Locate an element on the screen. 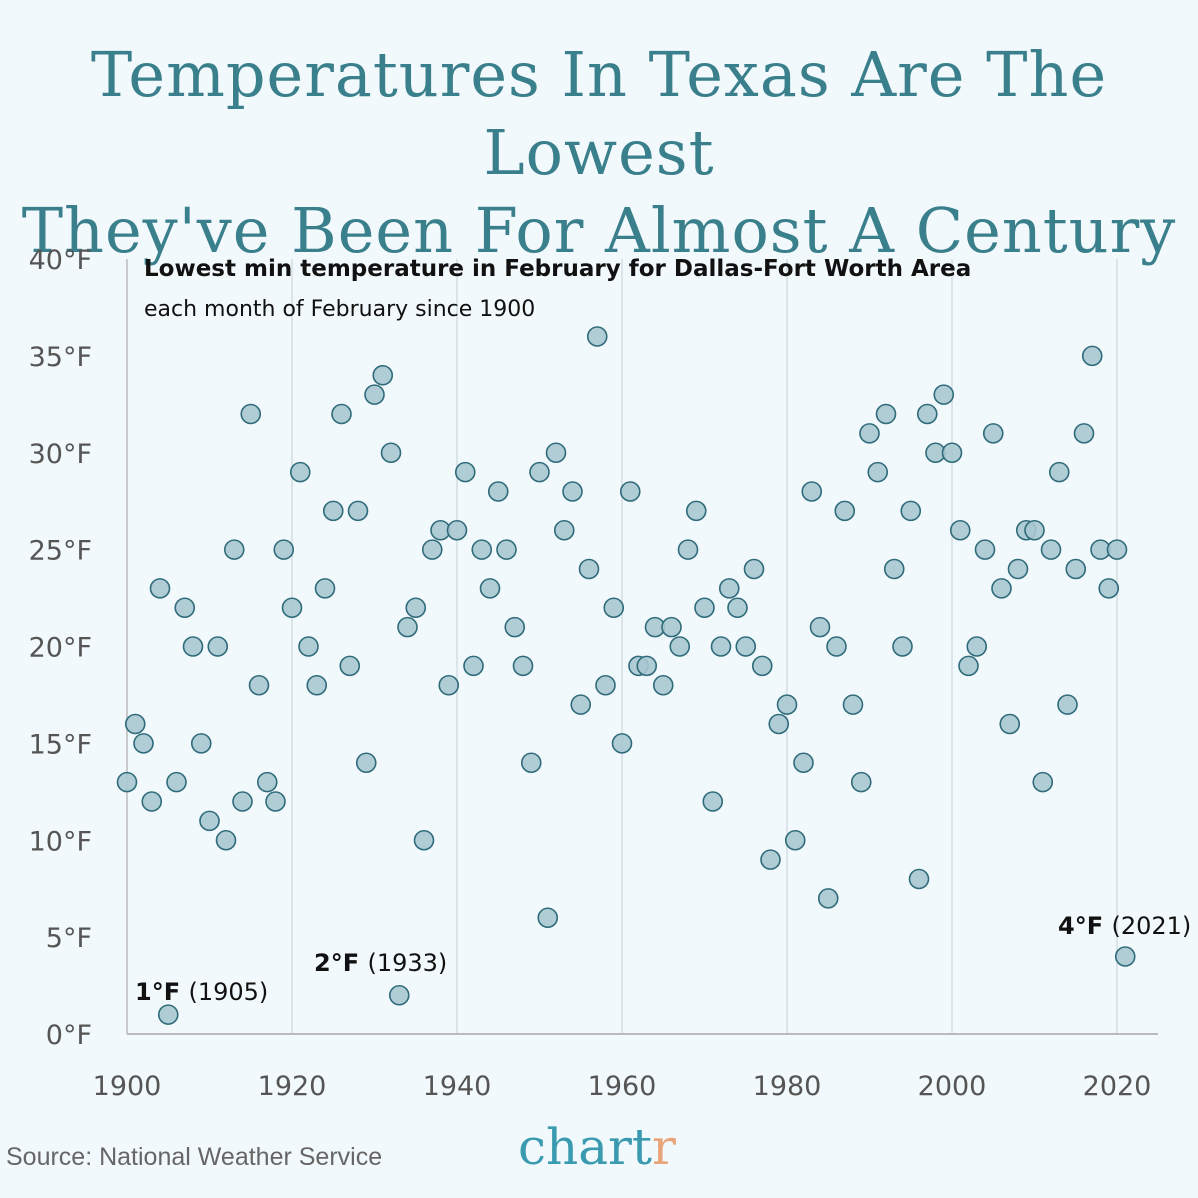 The height and width of the screenshot is (1198, 1198). y-tick-label: 5°F is located at coordinates (69, 938).